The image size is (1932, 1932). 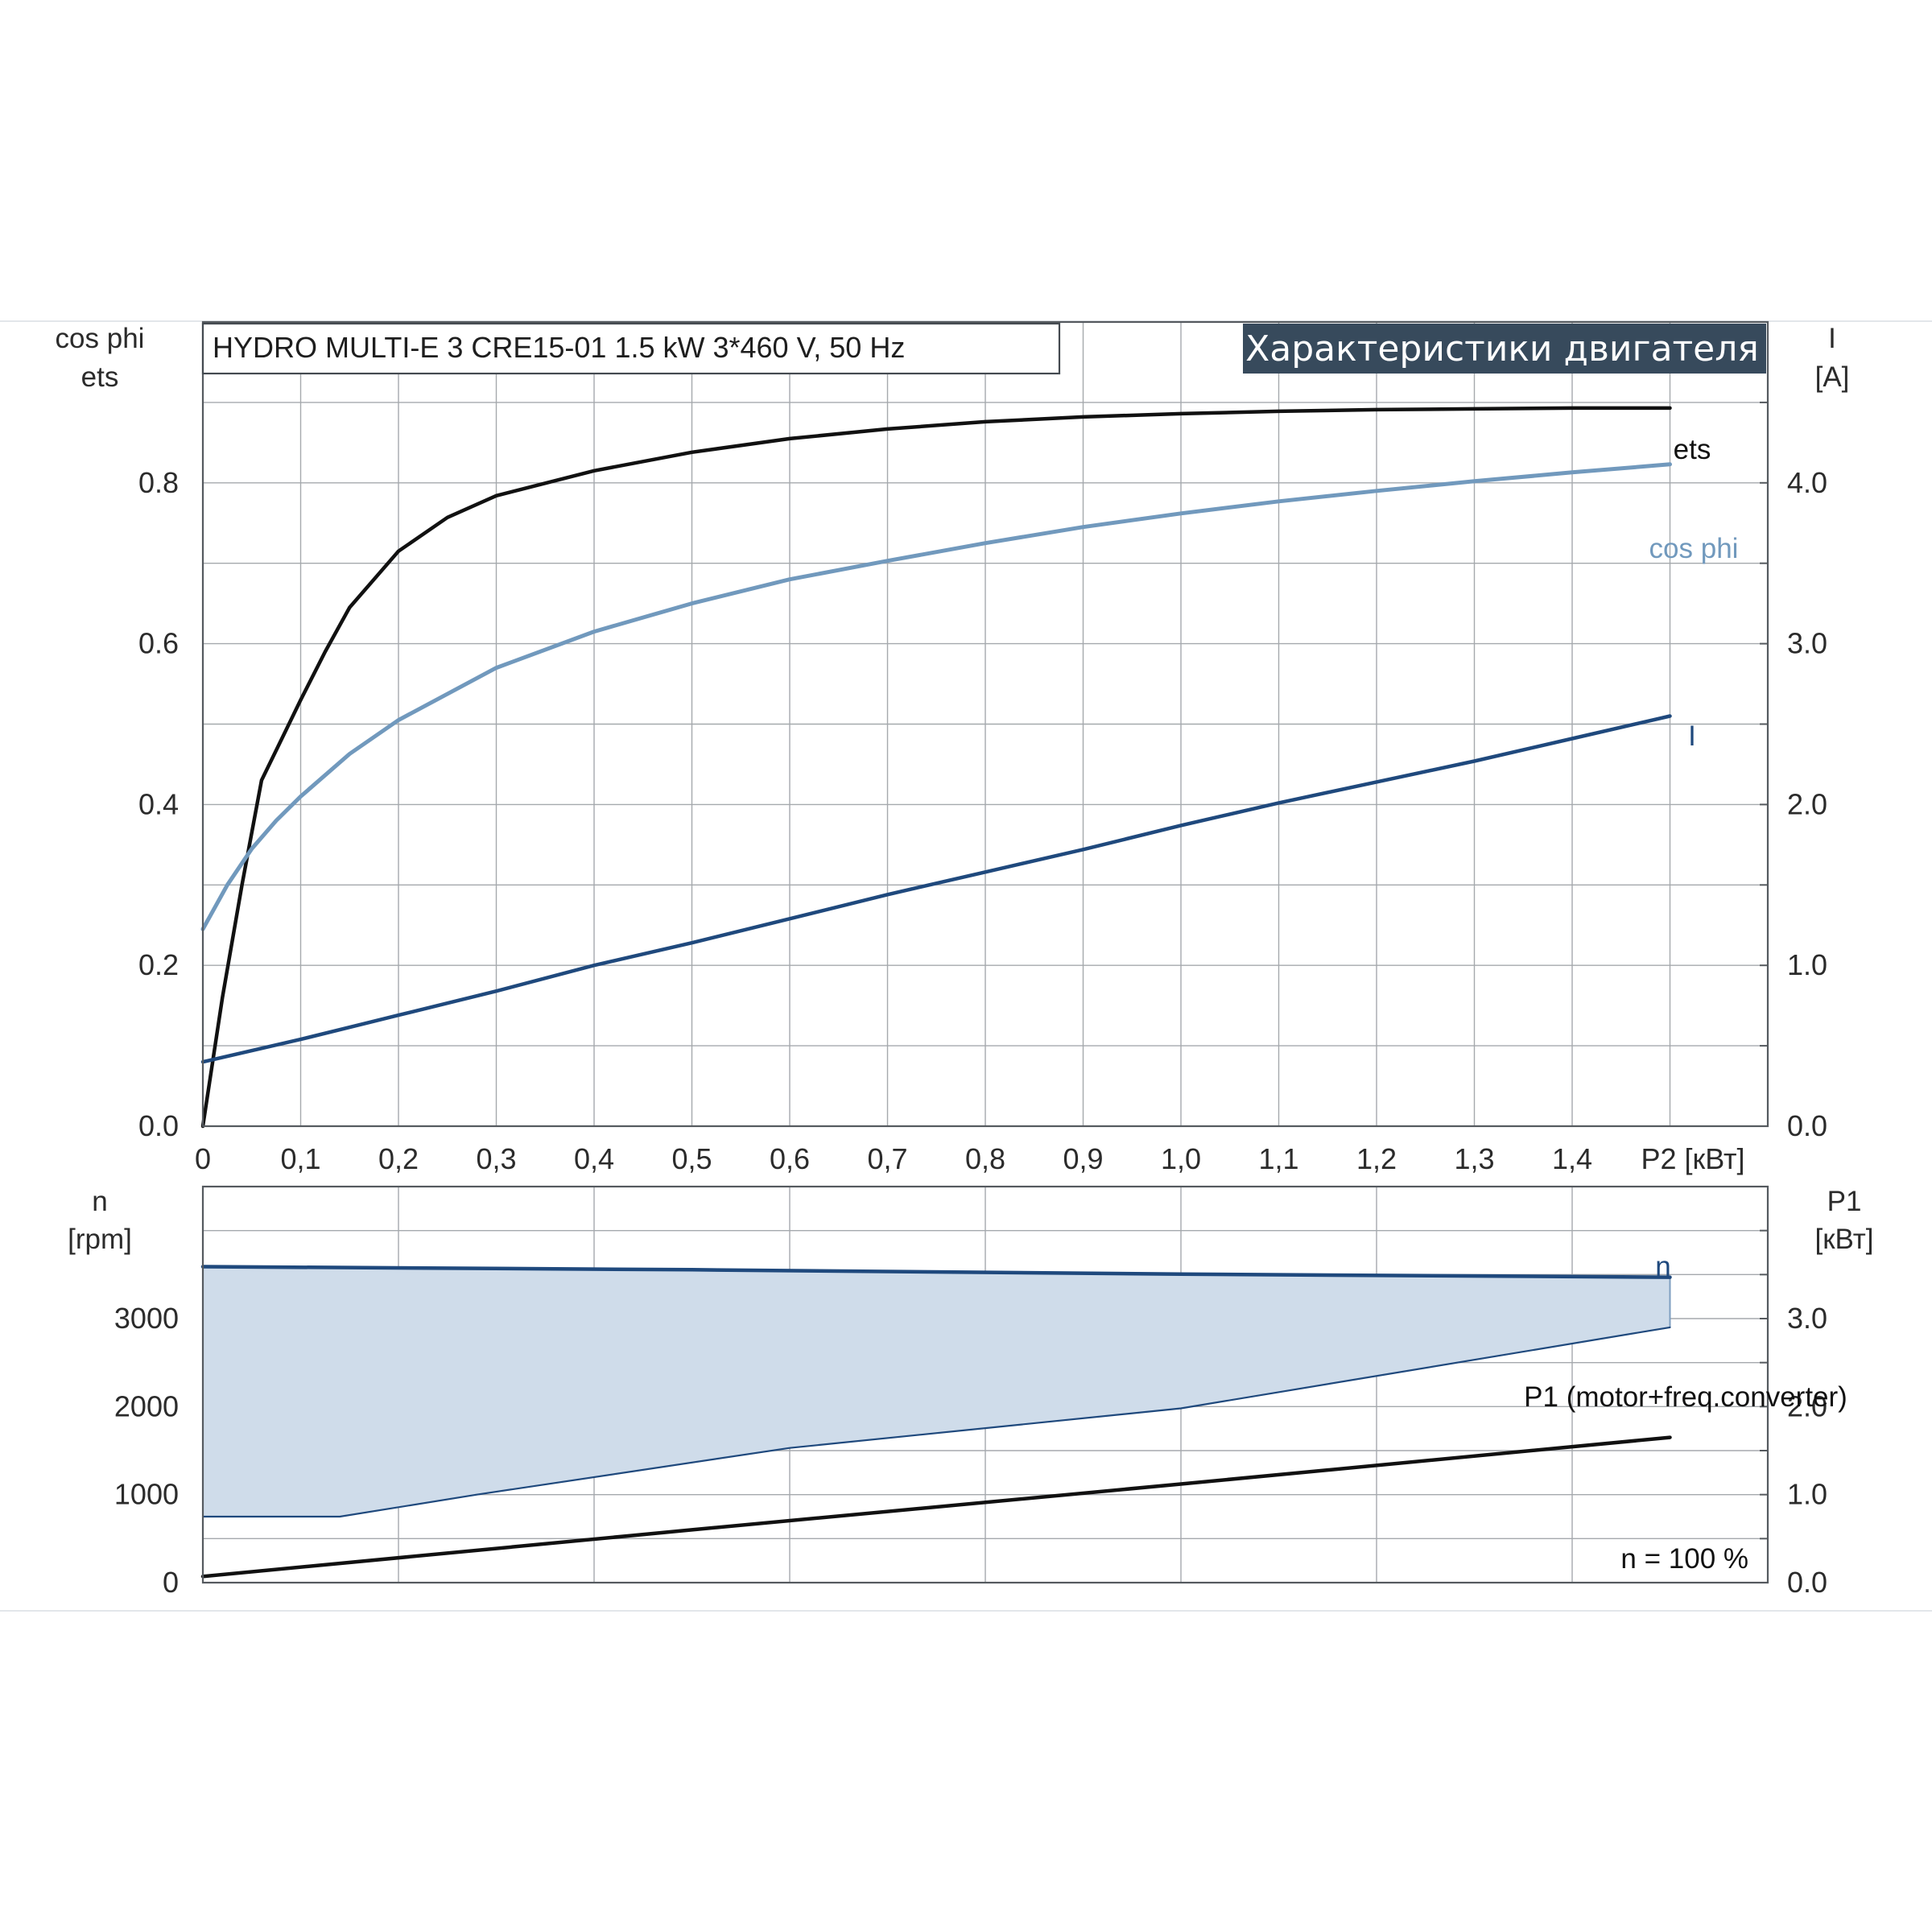 What do you see at coordinates (1807, 1318) in the screenshot?
I see `bottom-right-y-tick-label: 3.0` at bounding box center [1807, 1318].